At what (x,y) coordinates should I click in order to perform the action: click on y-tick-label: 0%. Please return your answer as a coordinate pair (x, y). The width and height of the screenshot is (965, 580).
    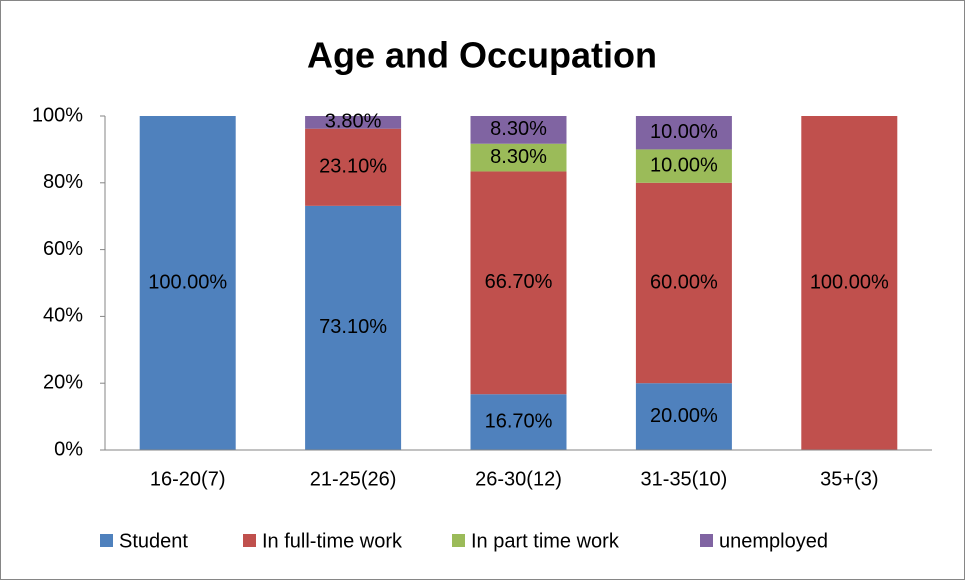
    Looking at the image, I should click on (68, 449).